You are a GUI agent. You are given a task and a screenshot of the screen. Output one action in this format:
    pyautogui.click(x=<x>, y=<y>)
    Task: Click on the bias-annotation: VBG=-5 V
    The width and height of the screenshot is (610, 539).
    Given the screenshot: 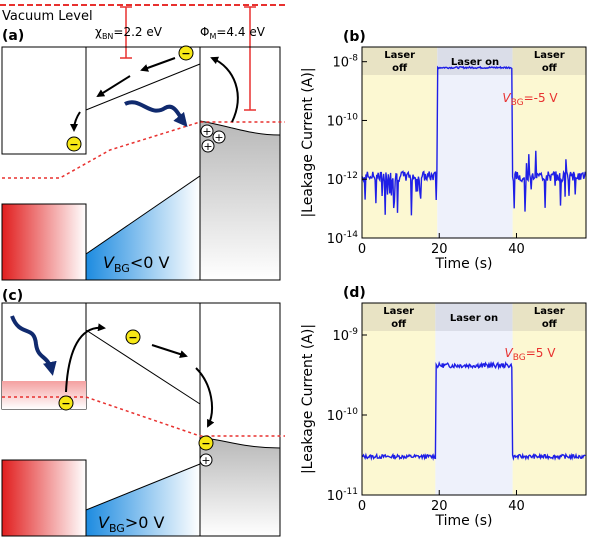 What is the action you would take?
    pyautogui.click(x=530, y=99)
    